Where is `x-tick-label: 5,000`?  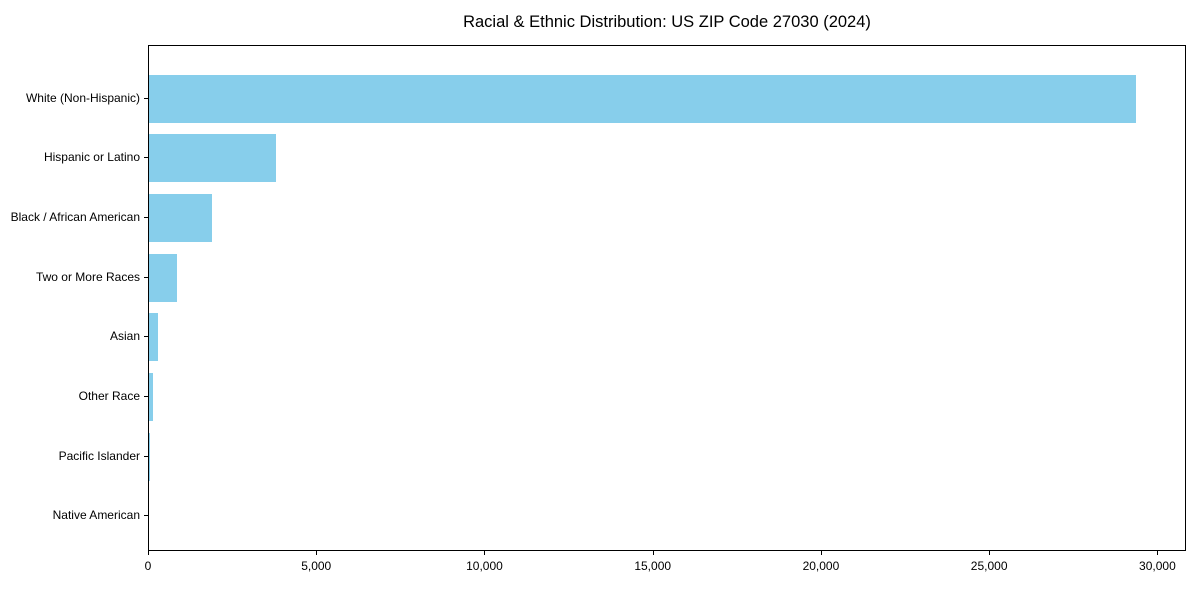 x-tick-label: 5,000 is located at coordinates (316, 566).